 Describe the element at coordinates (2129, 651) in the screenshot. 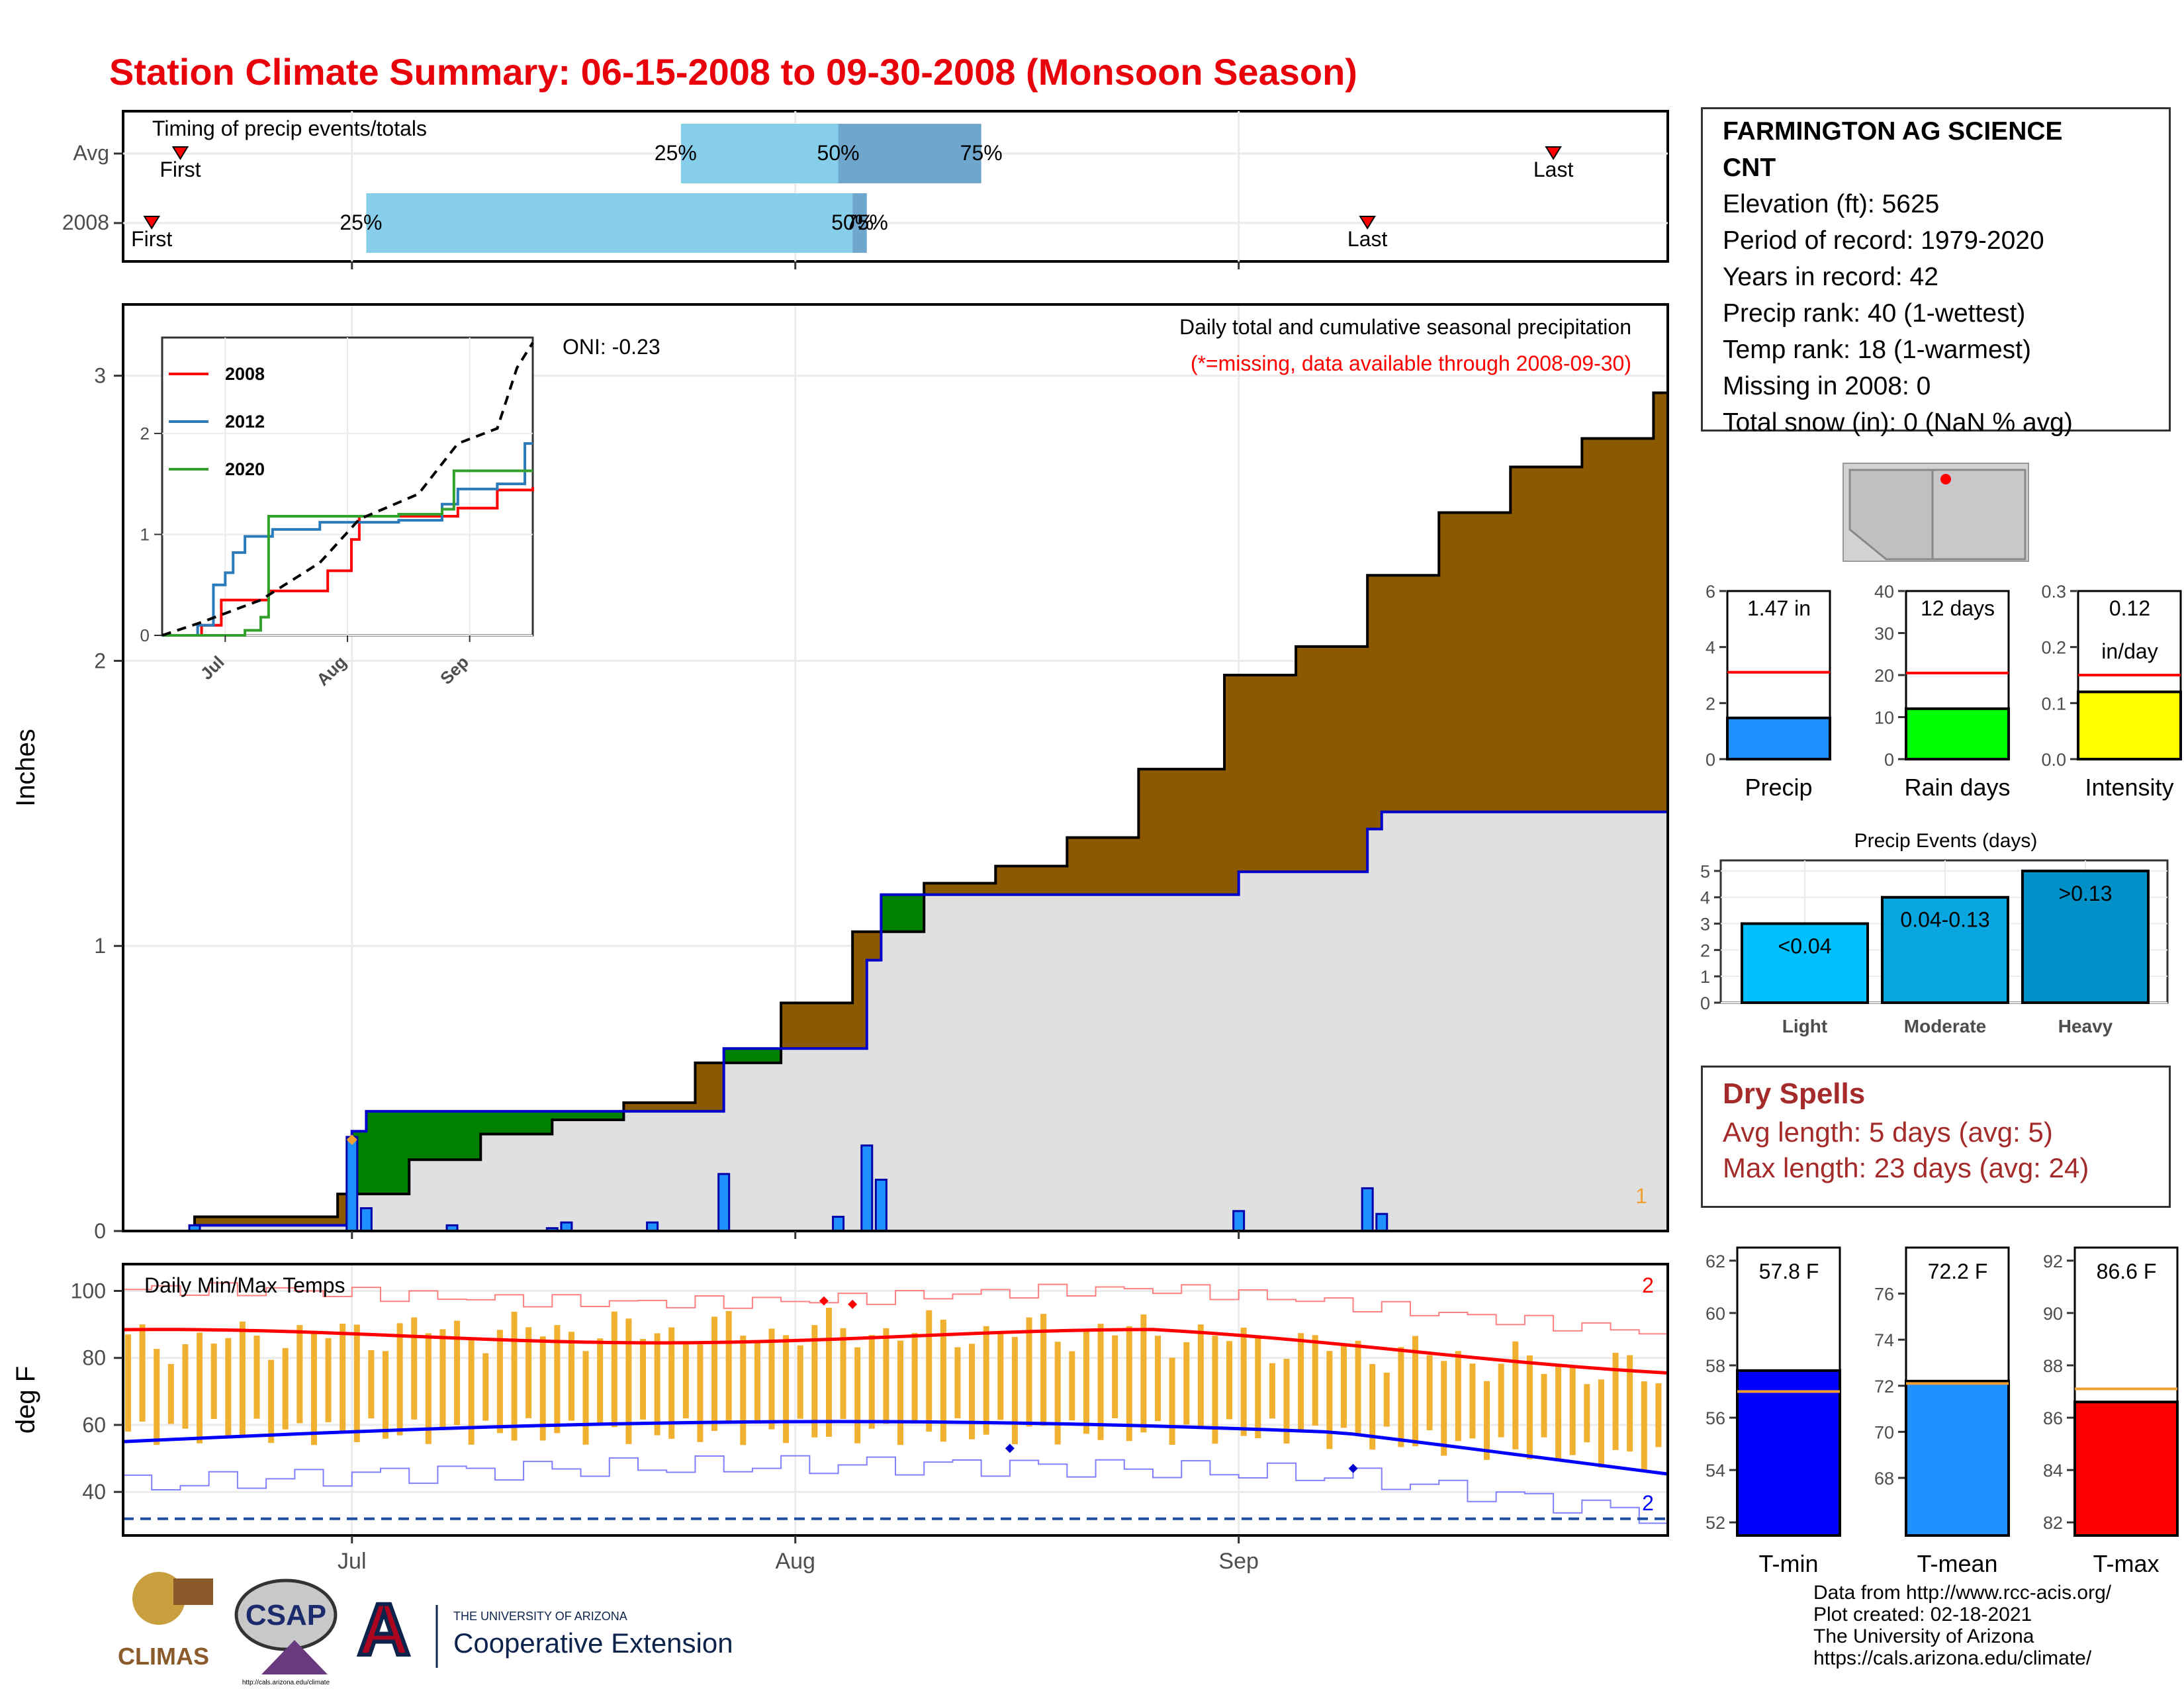

I see `summary-value-unit: in/day` at that location.